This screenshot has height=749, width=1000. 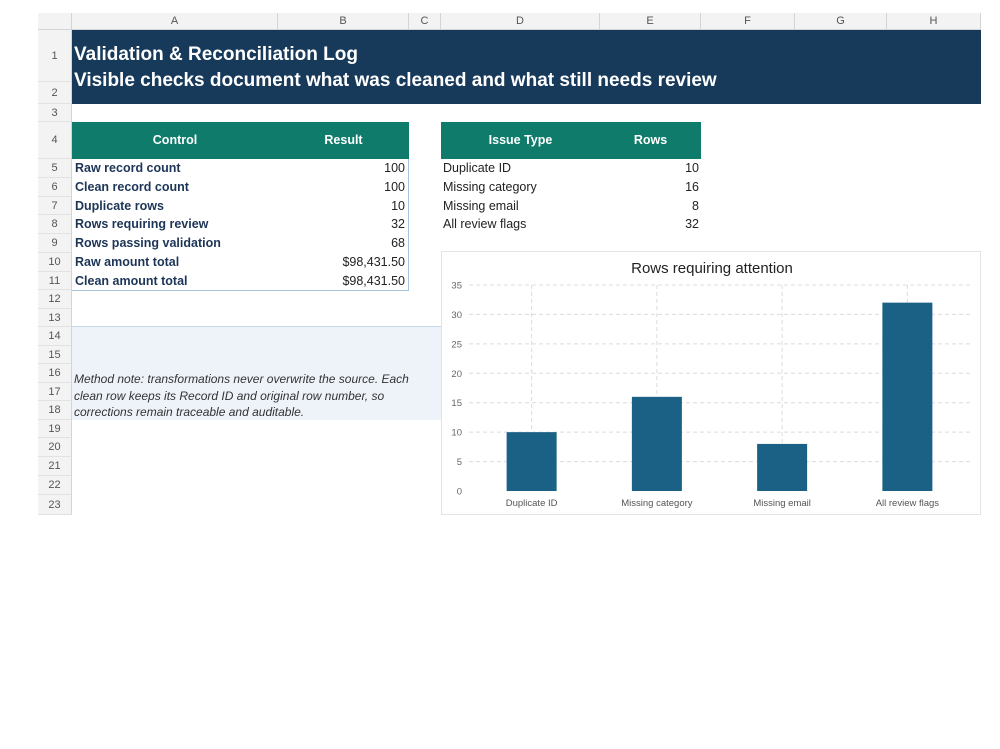 What do you see at coordinates (398, 206) in the screenshot?
I see `control-value-duplicate-rows: 10` at bounding box center [398, 206].